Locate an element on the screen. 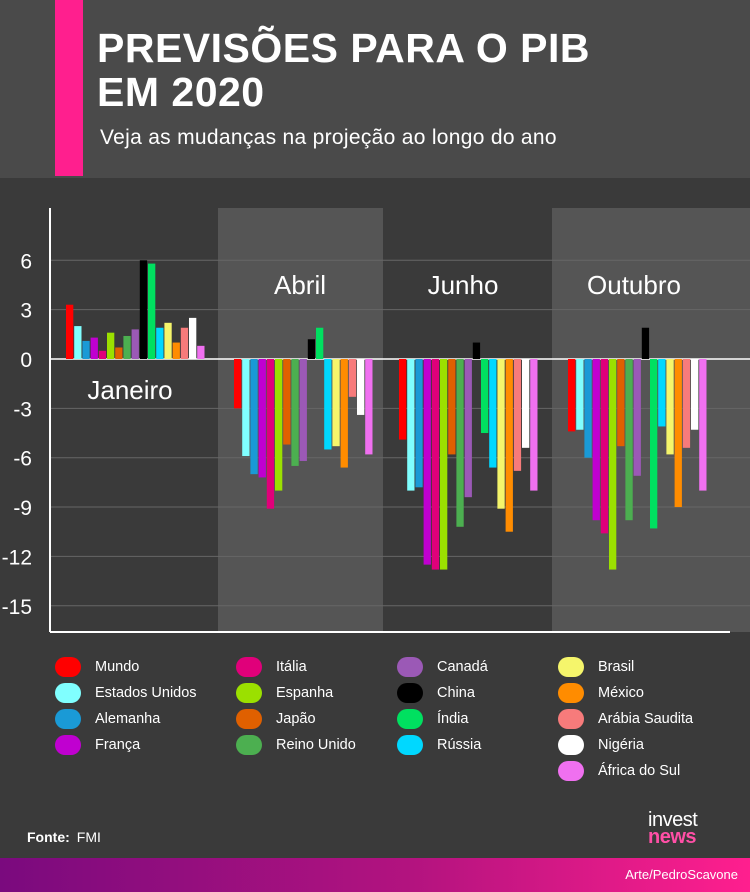  category-label-junho: Junho is located at coordinates (463, 285).